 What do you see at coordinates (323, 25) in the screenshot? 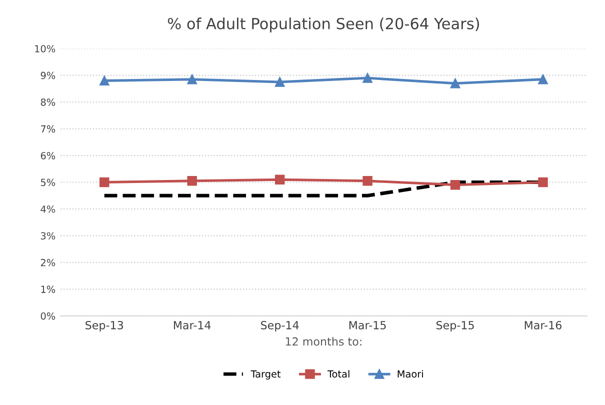
I see `chart-title: % of Adult Population Seen (20-64 Years)` at bounding box center [323, 25].